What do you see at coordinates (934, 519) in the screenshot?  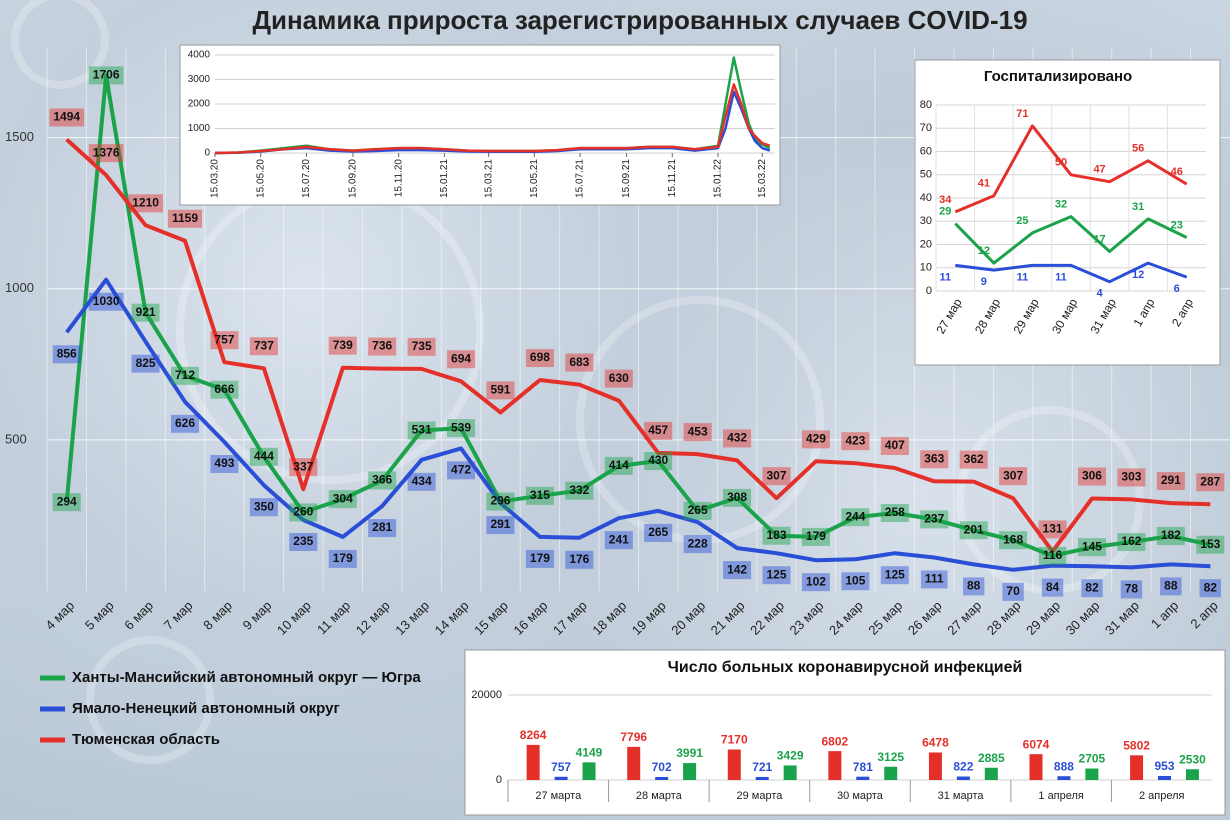 I see `data-label: 237` at bounding box center [934, 519].